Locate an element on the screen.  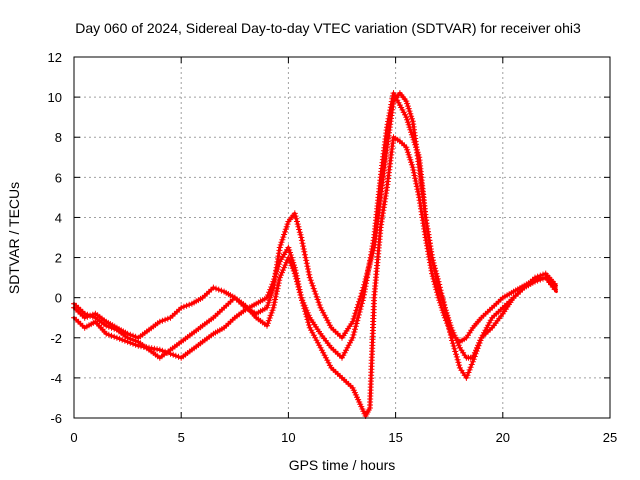
x-tick-label: 15 is located at coordinates (395, 437).